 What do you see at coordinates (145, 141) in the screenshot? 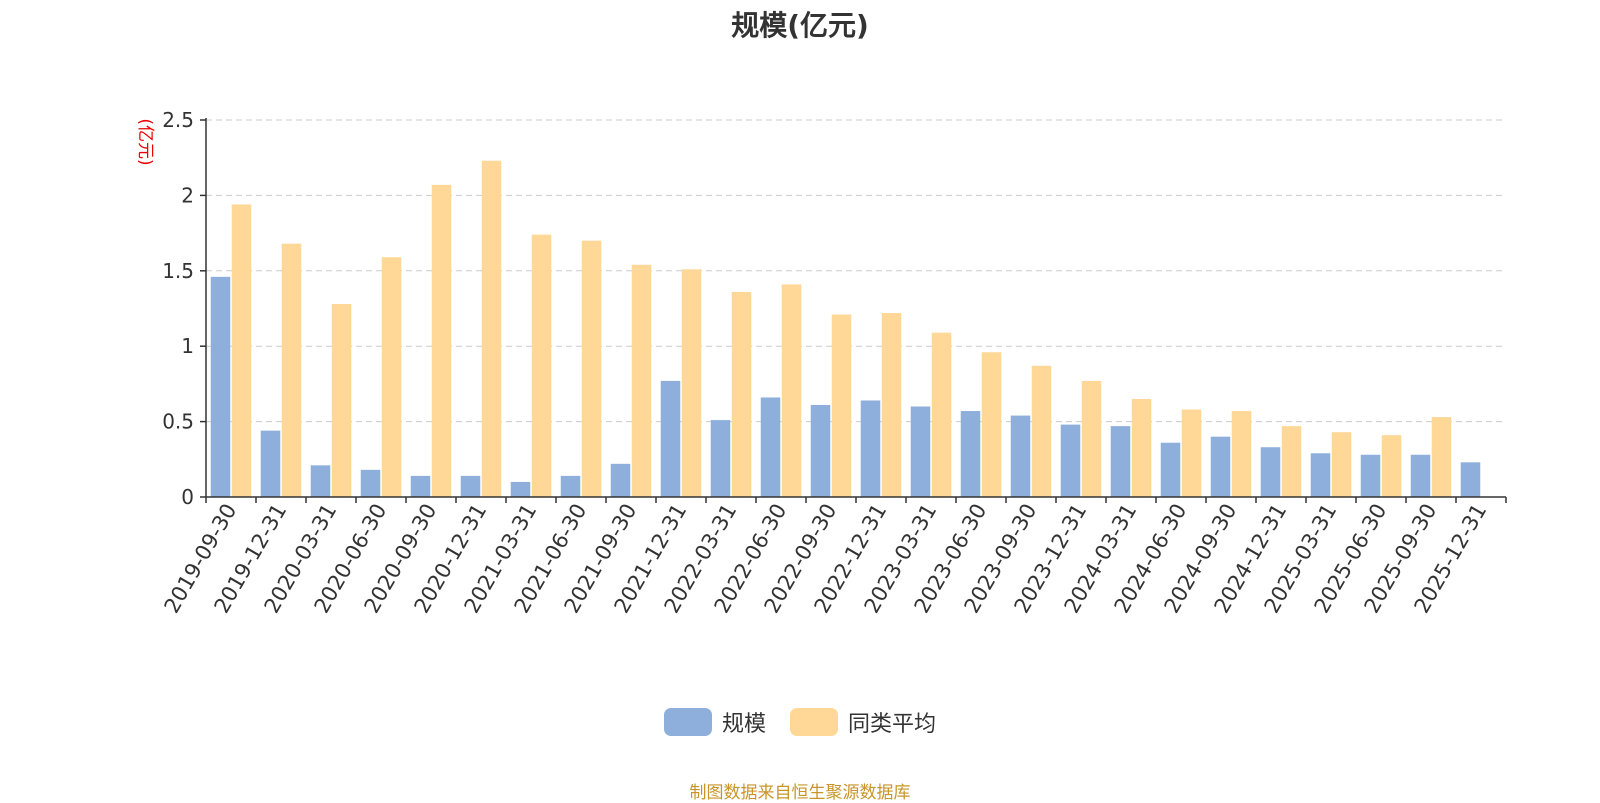
I see `y-axis-label: (亿元)` at bounding box center [145, 141].